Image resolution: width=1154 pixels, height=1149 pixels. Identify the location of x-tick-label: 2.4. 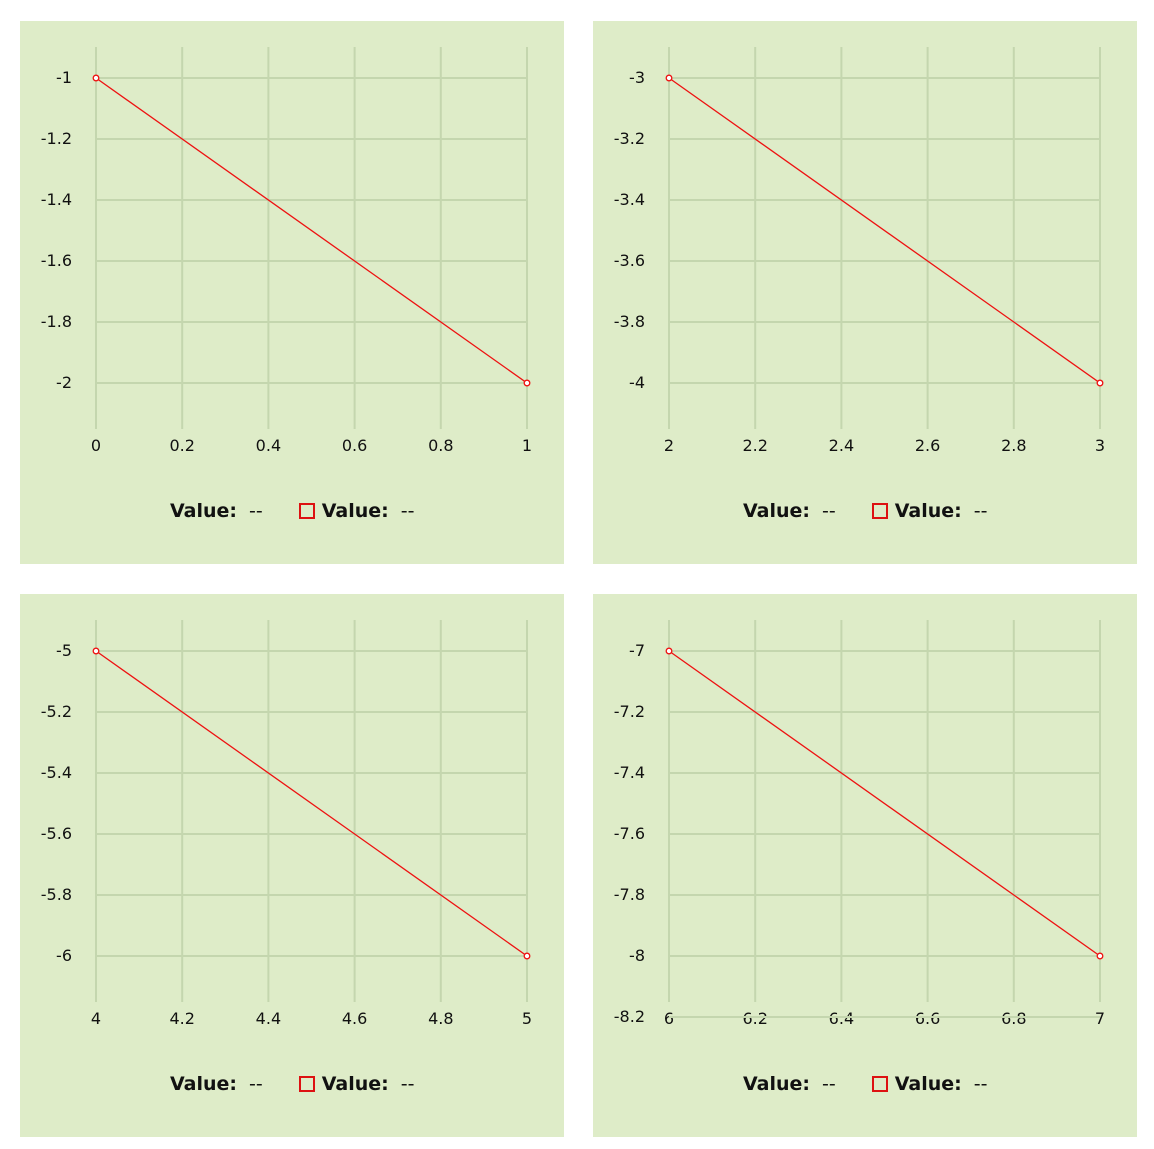
(841, 445).